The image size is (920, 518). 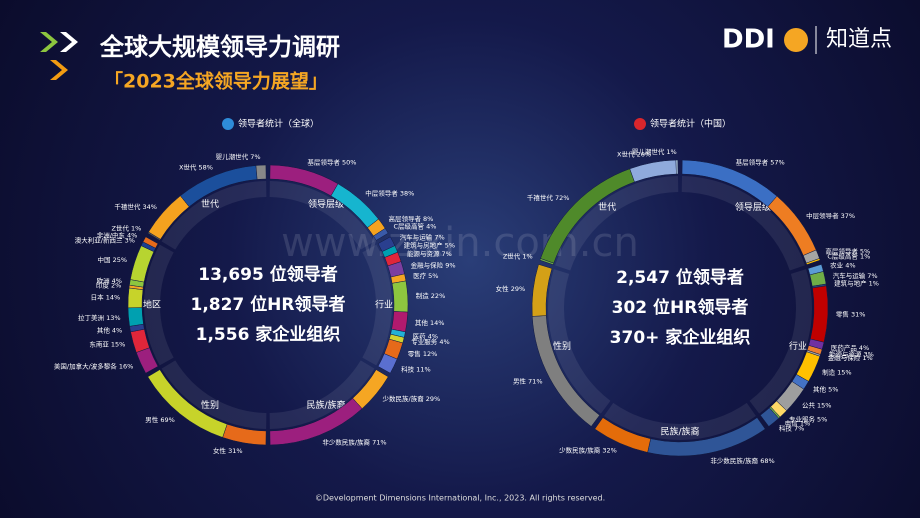 What do you see at coordinates (798, 346) in the screenshot?
I see `section-name: 行业` at bounding box center [798, 346].